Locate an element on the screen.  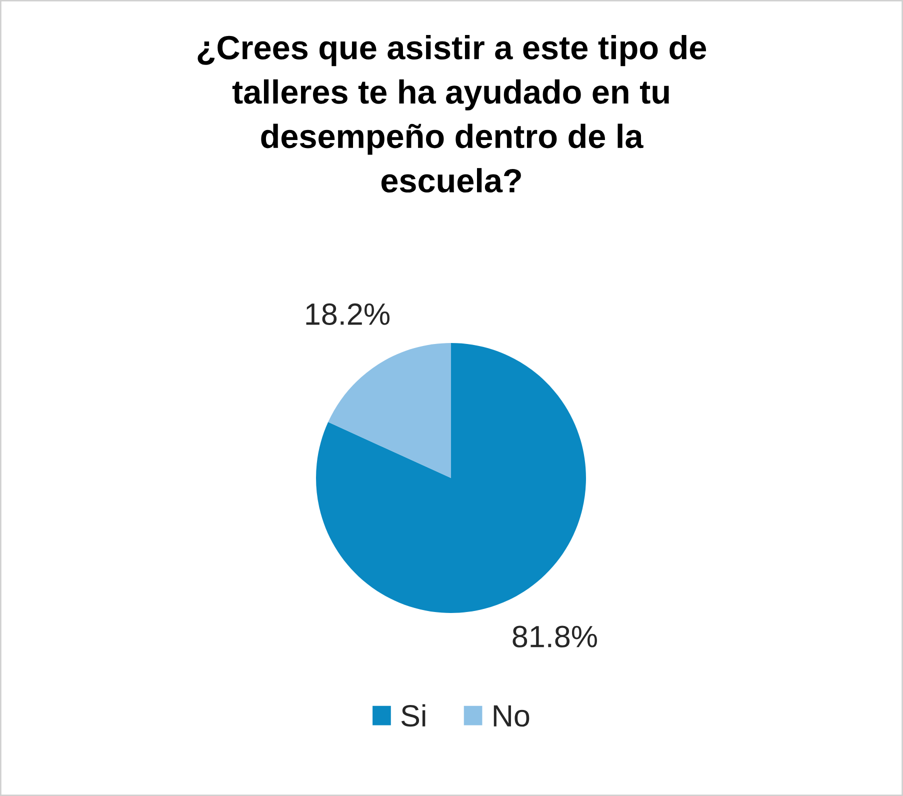
data-label: 81.8% is located at coordinates (554, 637).